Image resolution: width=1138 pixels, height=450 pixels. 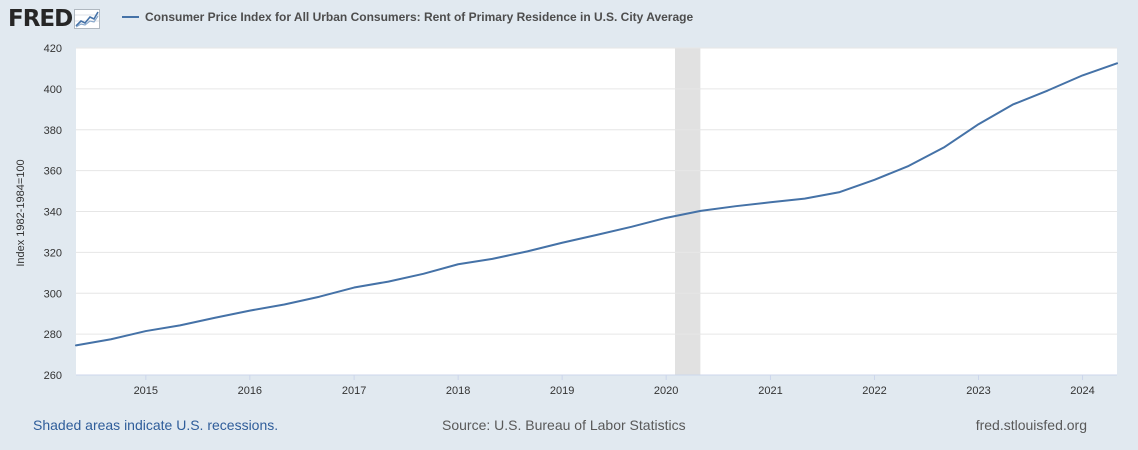 What do you see at coordinates (146, 391) in the screenshot?
I see `x-tick-label-2015: 2015` at bounding box center [146, 391].